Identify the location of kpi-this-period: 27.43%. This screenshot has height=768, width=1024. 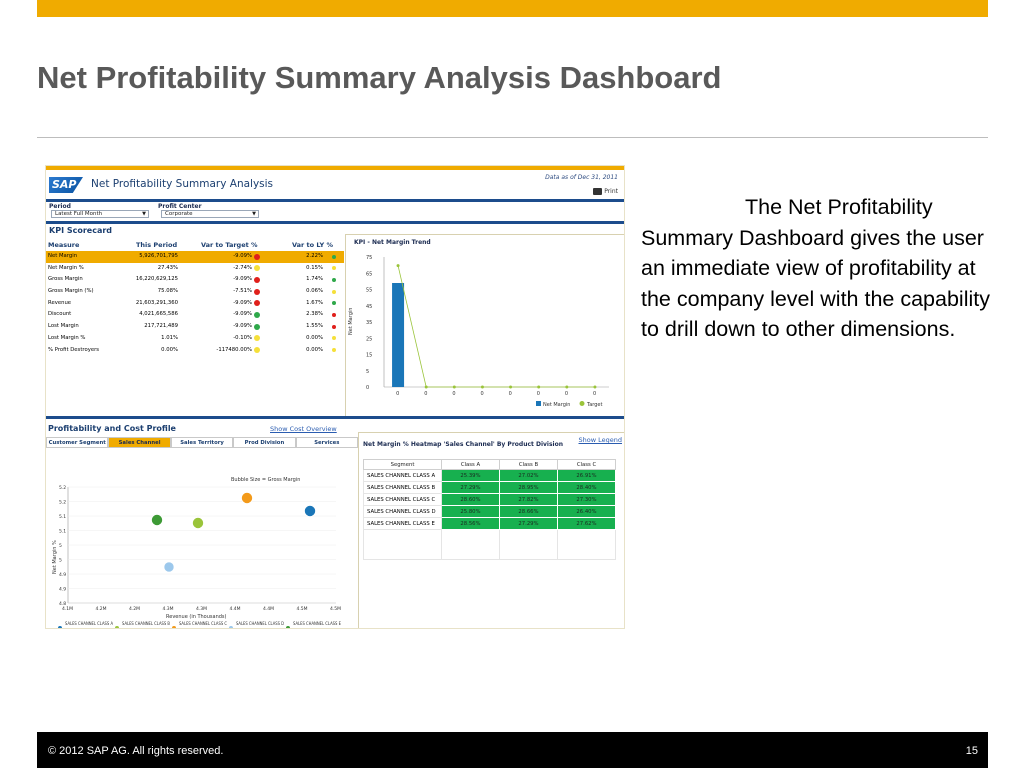
(167, 267).